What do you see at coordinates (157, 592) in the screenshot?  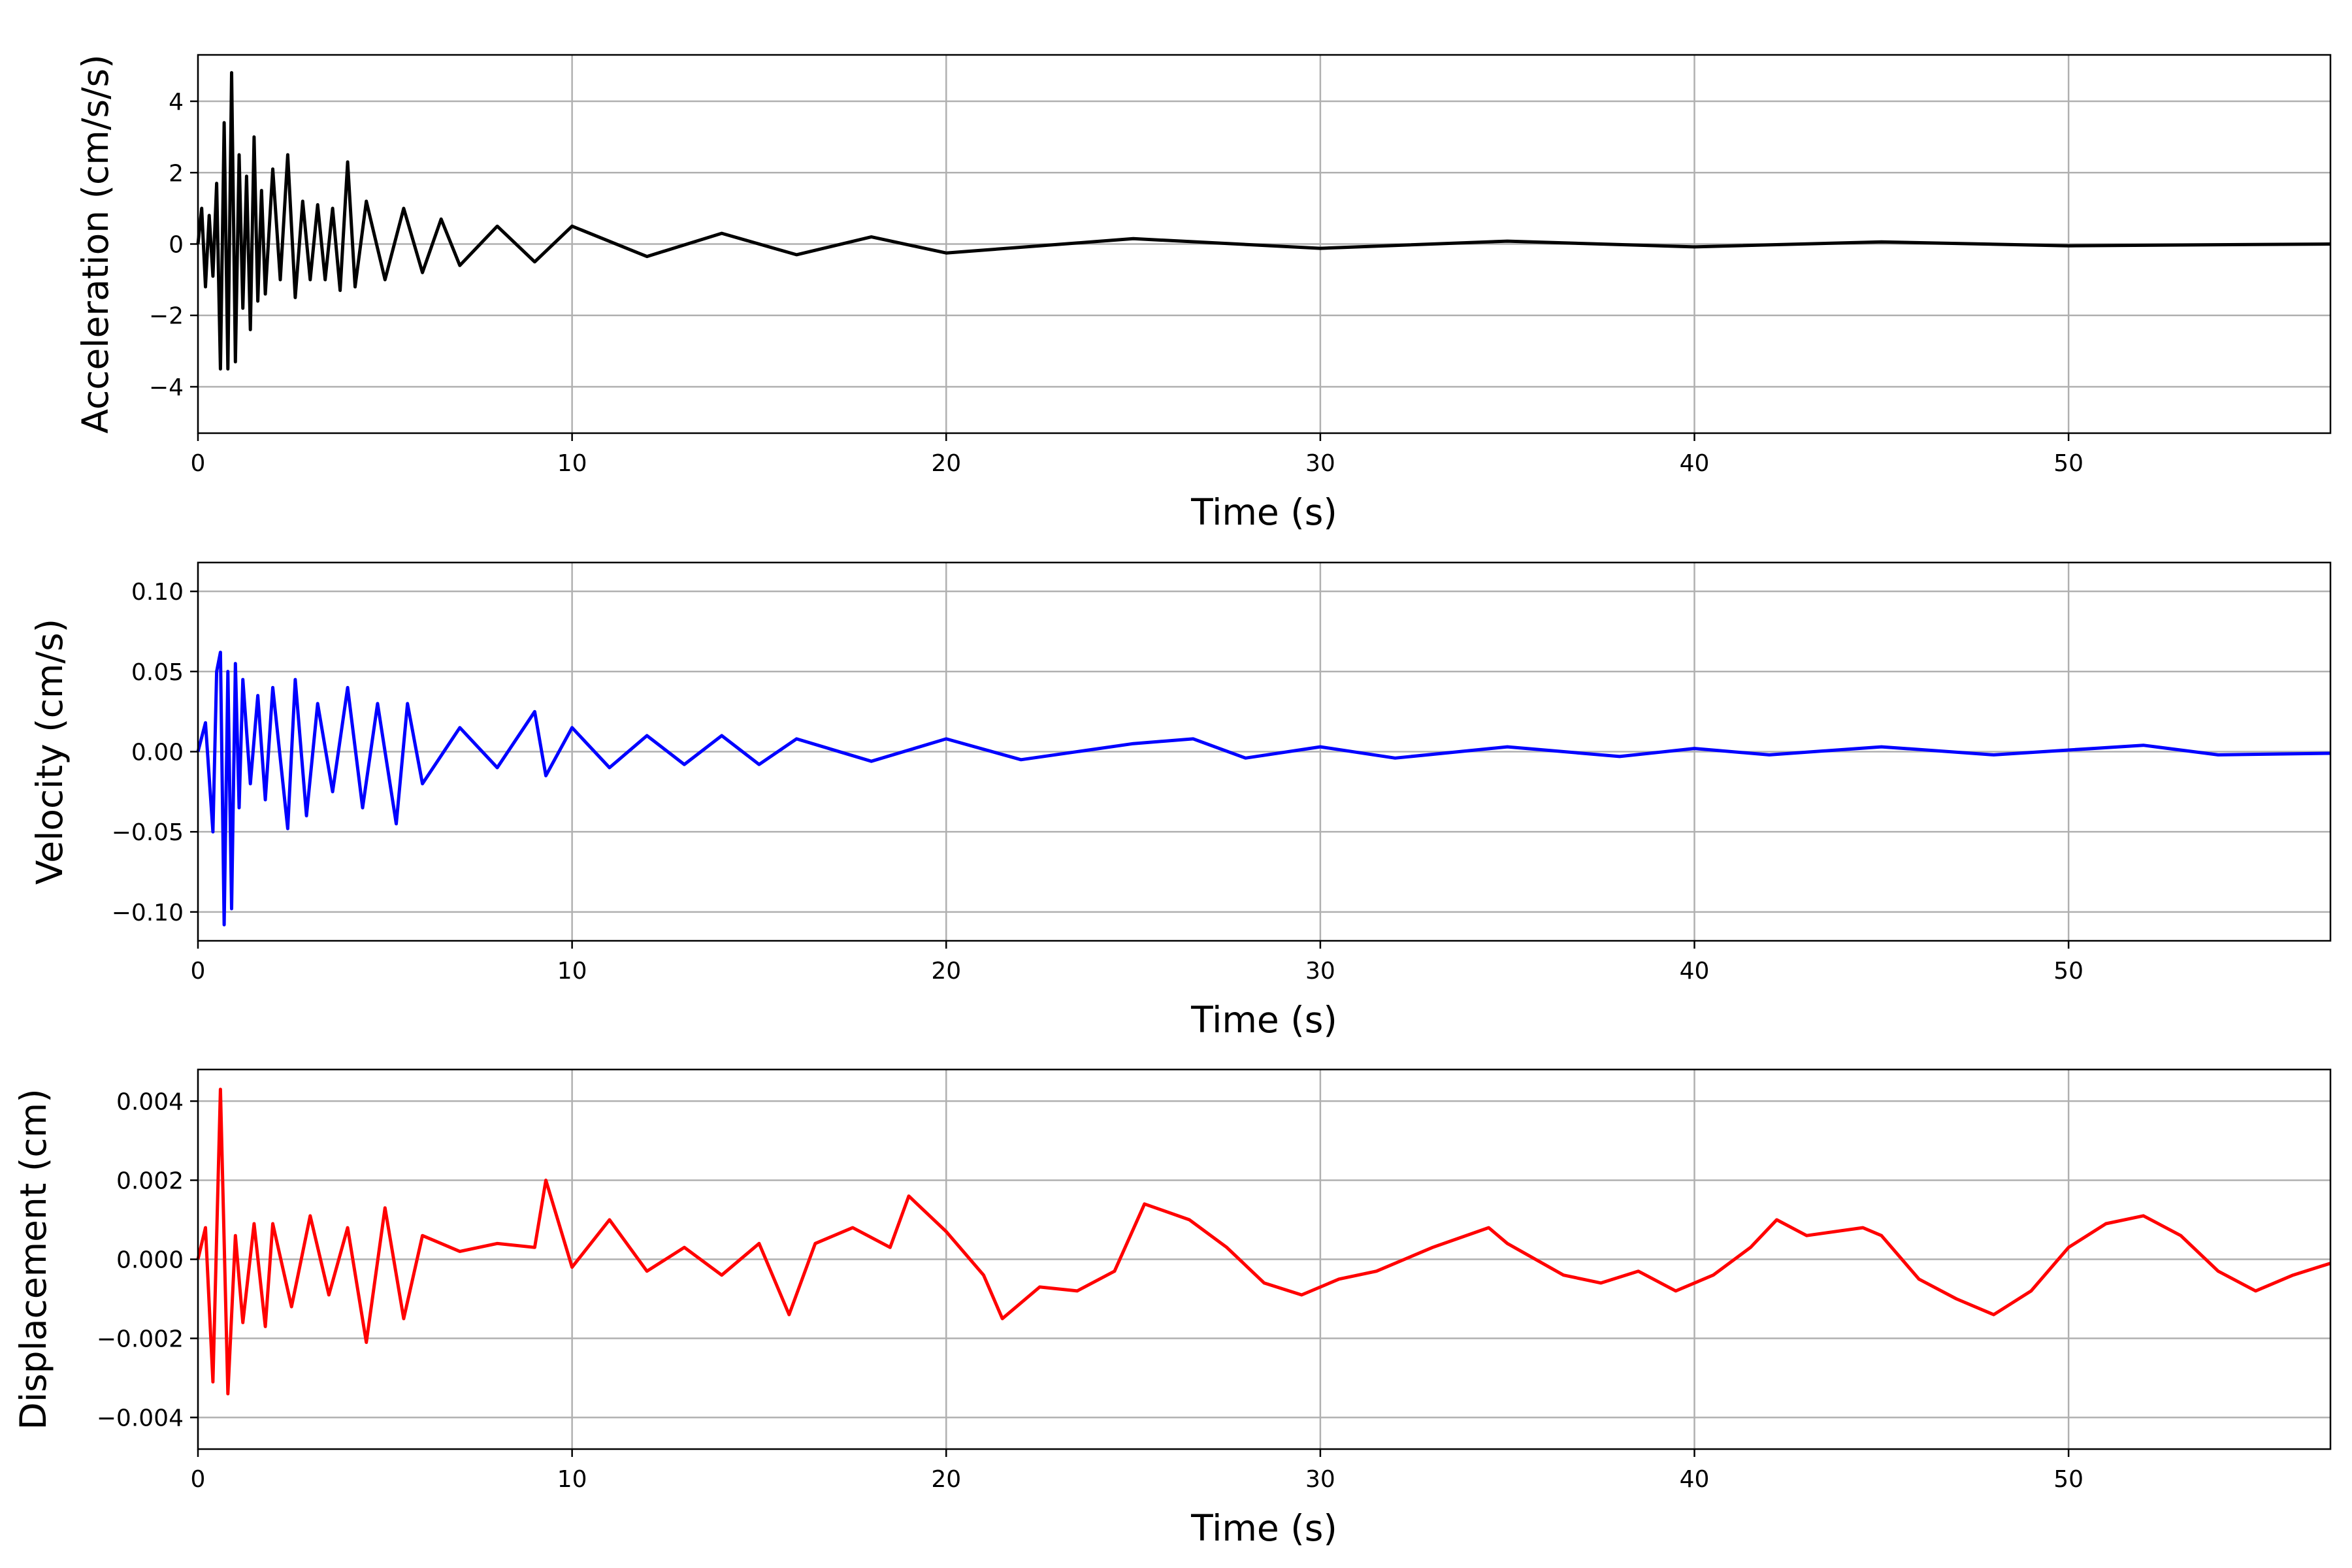 I see `y-tick-label: 0.10` at bounding box center [157, 592].